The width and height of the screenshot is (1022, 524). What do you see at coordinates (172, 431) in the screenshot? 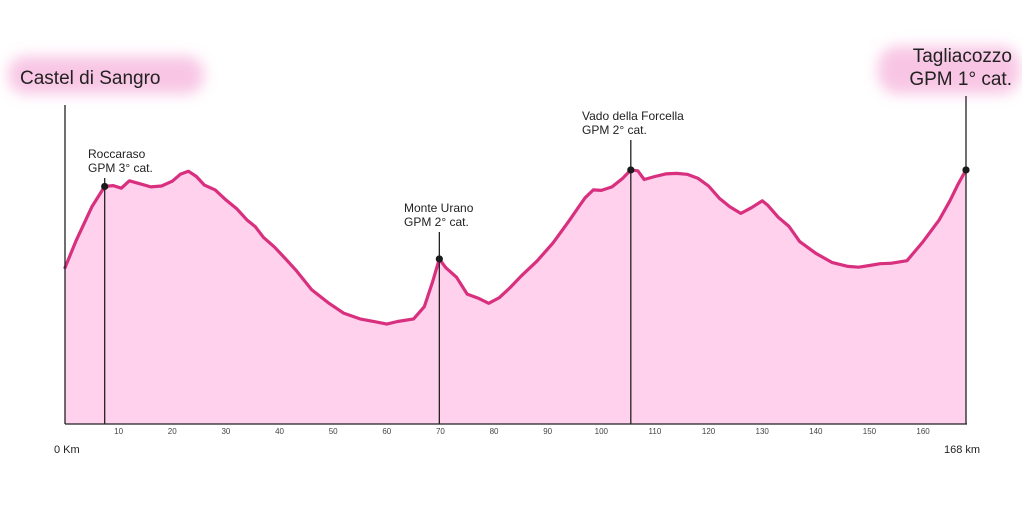
I see `x-tick-label: 20` at bounding box center [172, 431].